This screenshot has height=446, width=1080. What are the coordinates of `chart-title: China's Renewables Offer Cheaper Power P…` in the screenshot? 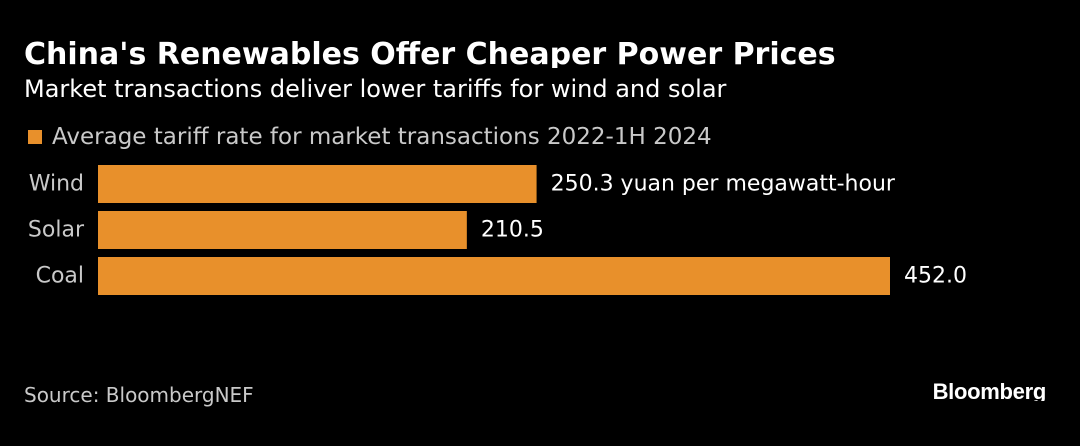 It's located at (430, 52).